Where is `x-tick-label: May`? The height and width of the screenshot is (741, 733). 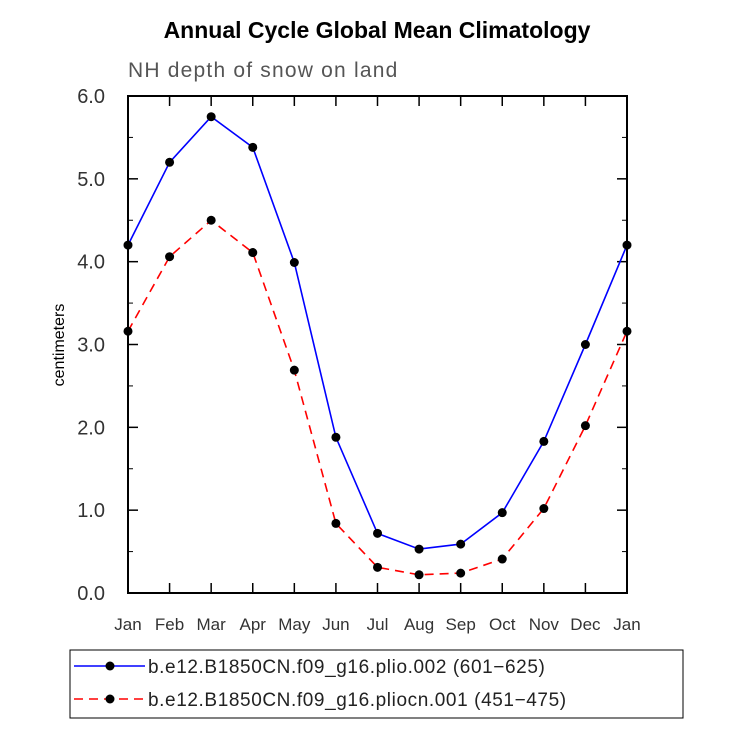 x-tick-label: May is located at coordinates (294, 624).